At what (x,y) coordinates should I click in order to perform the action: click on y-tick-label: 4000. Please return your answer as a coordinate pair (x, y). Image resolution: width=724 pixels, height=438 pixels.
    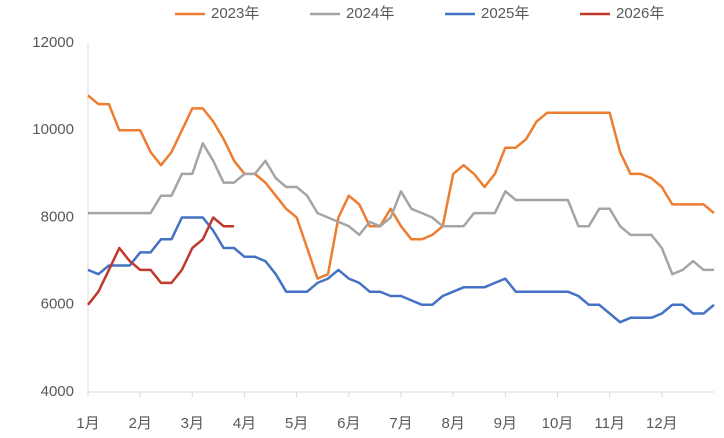
    Looking at the image, I should click on (57, 391).